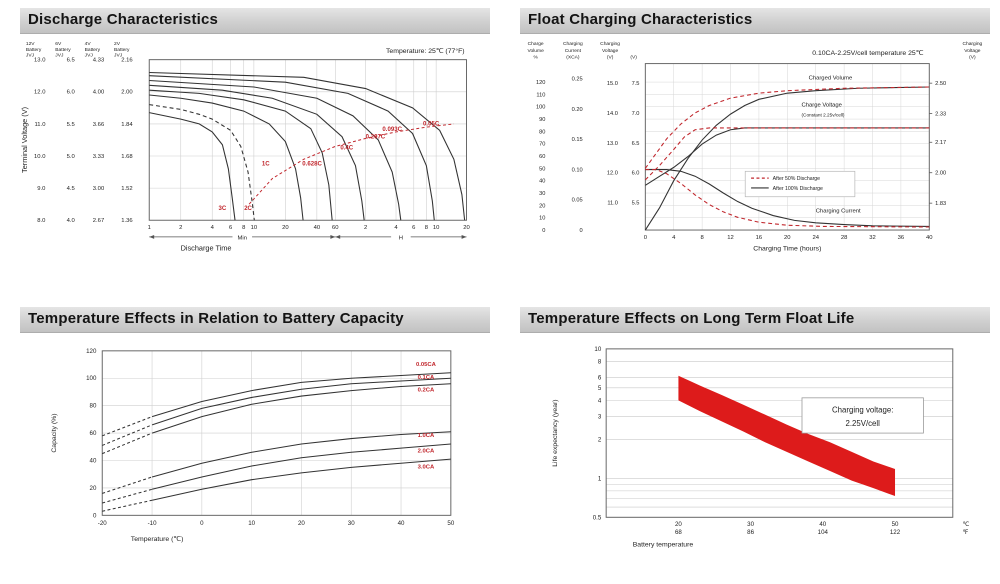 The image size is (1000, 584). What do you see at coordinates (24, 140) in the screenshot?
I see `svg-text: Terminal Voltage (V)` at bounding box center [24, 140].